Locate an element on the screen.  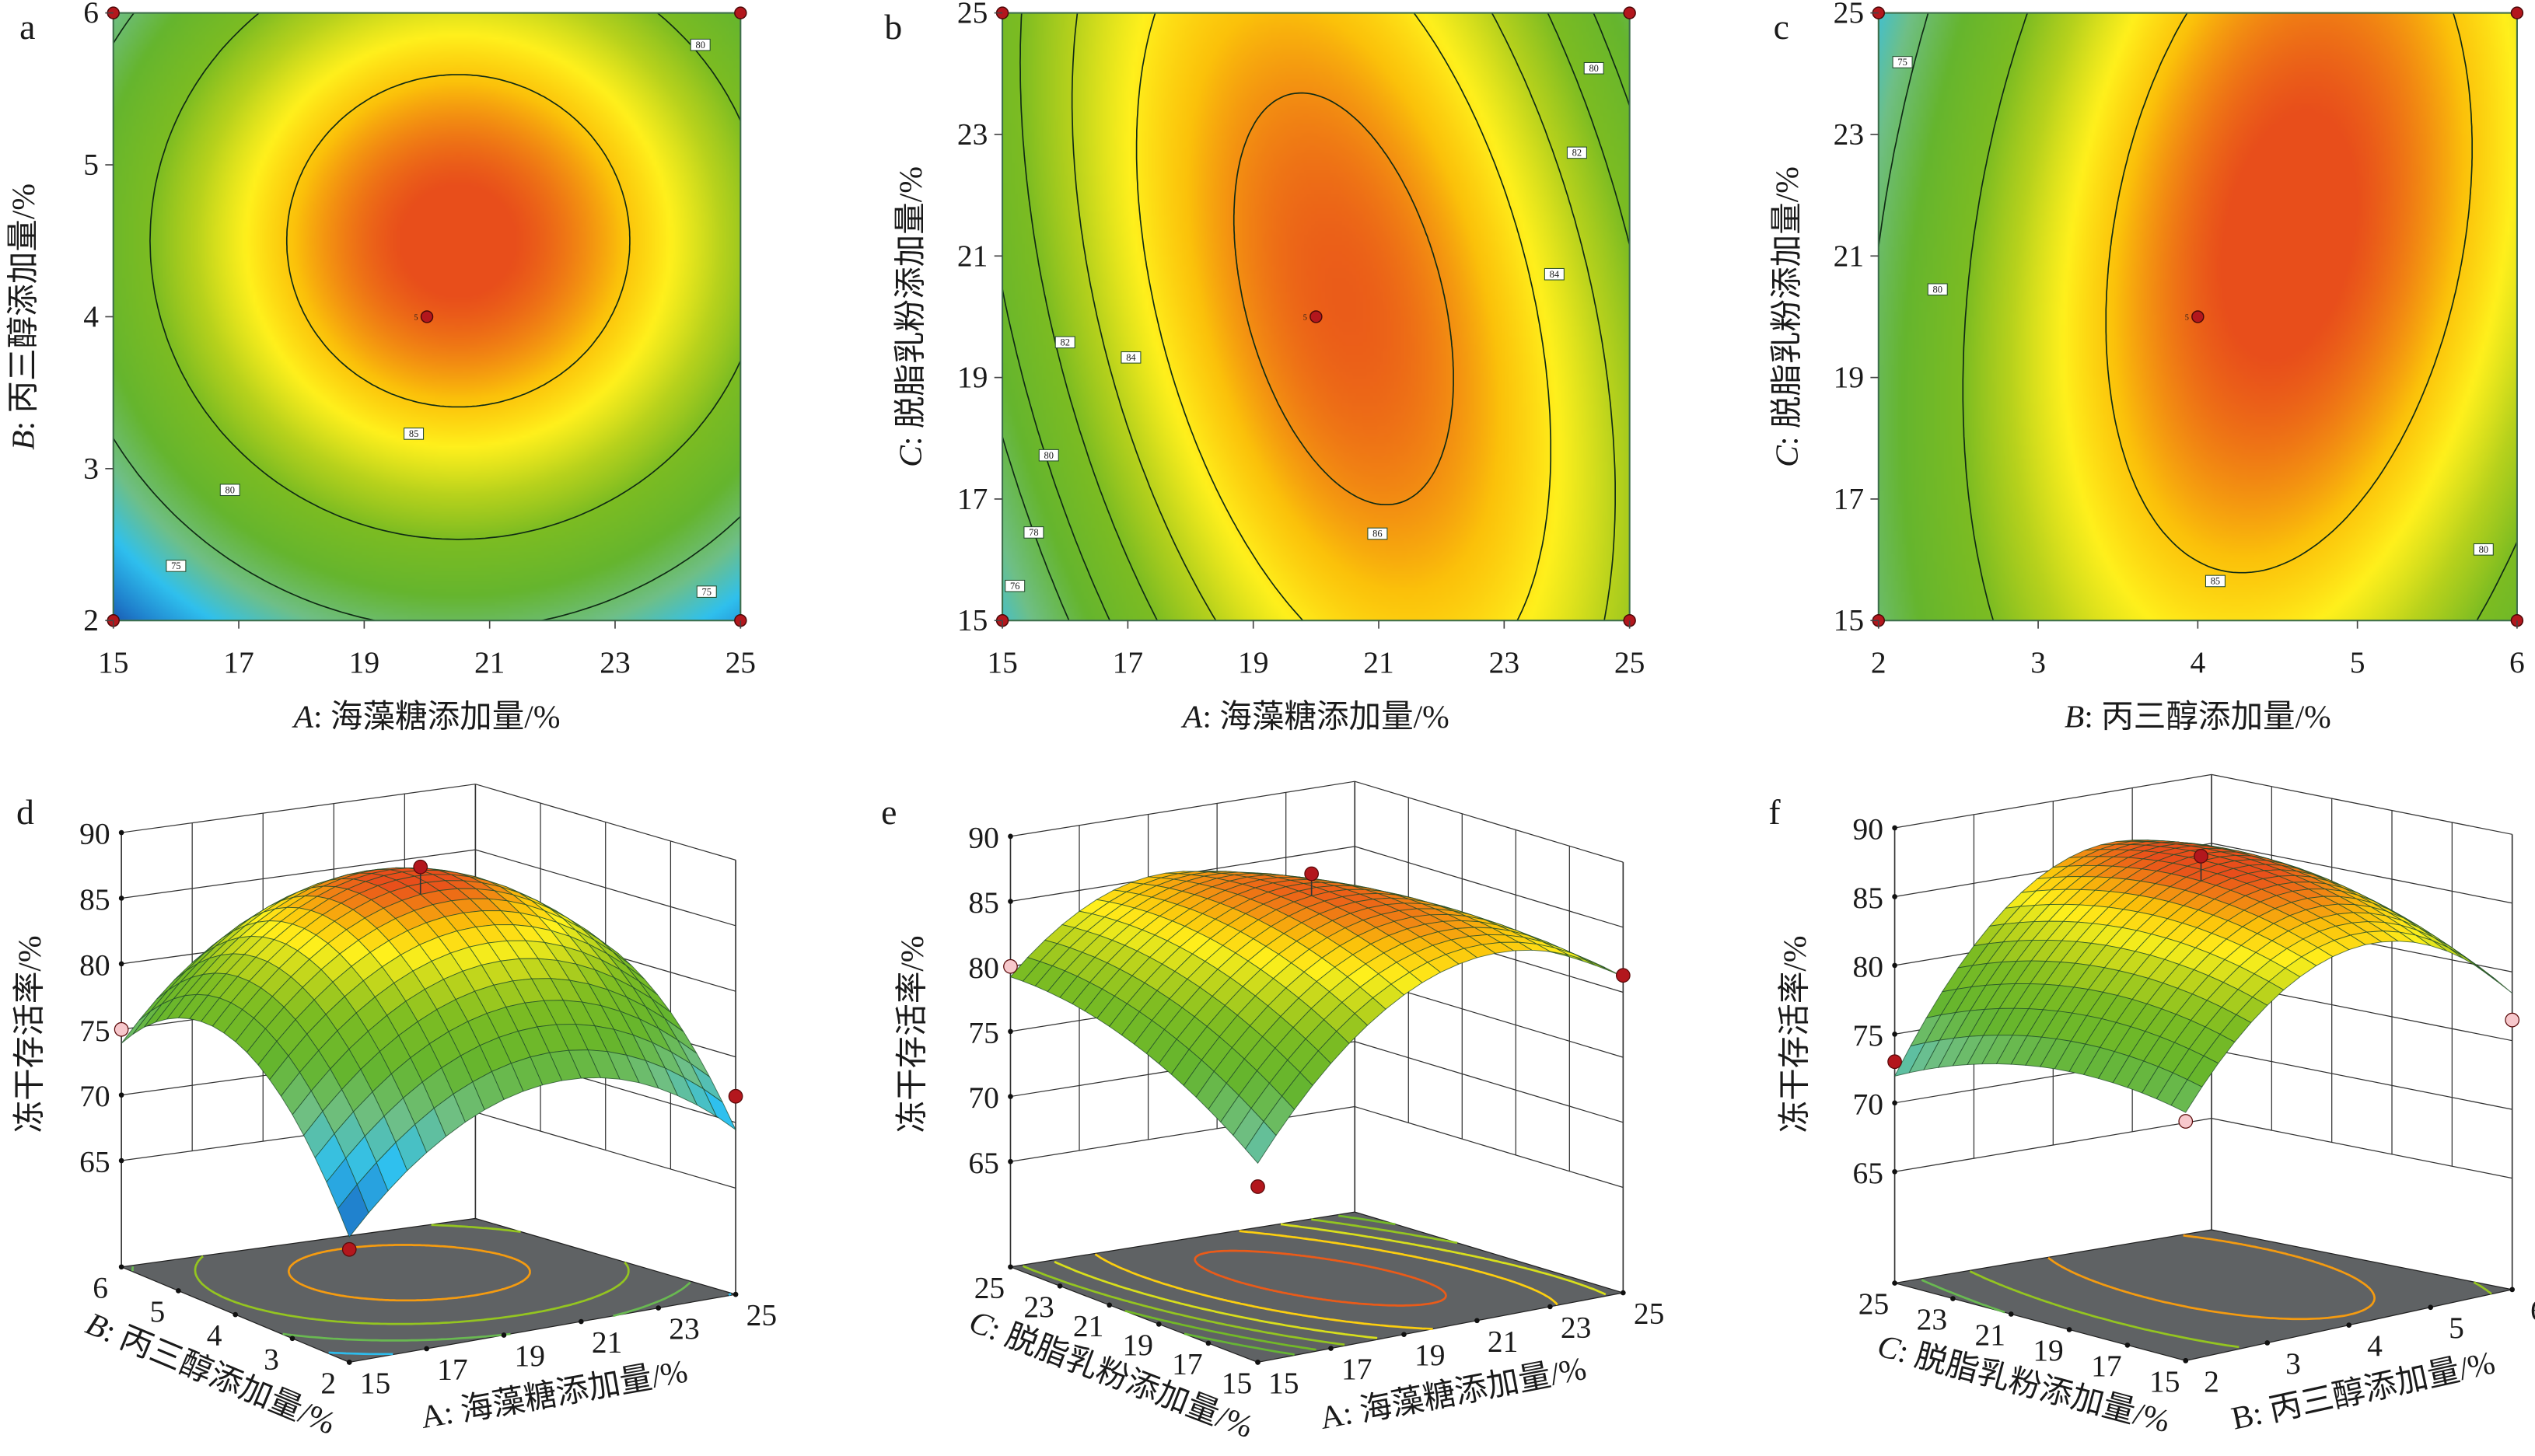
x-tick-label: 19 is located at coordinates (1253, 662).